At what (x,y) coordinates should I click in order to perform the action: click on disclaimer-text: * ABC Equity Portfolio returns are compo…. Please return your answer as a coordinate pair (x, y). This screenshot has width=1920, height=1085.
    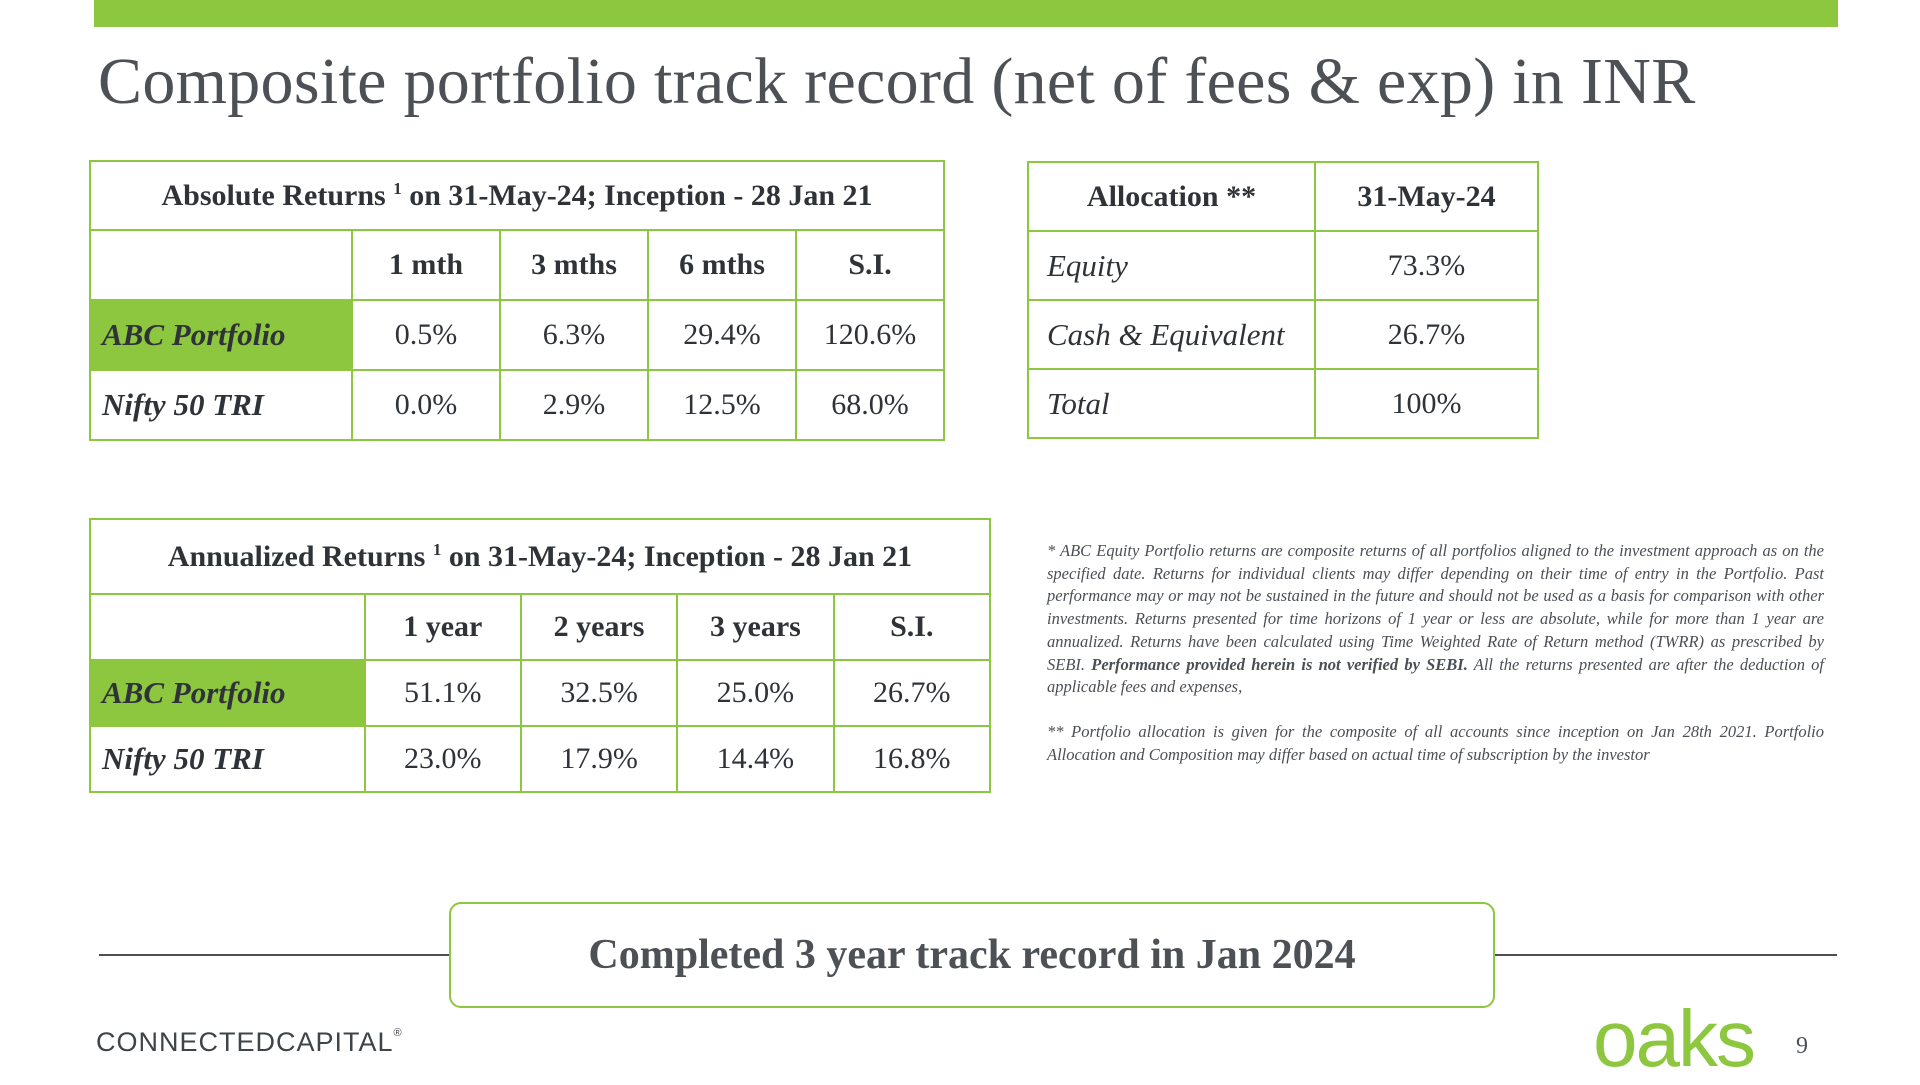
    Looking at the image, I should click on (1435, 607).